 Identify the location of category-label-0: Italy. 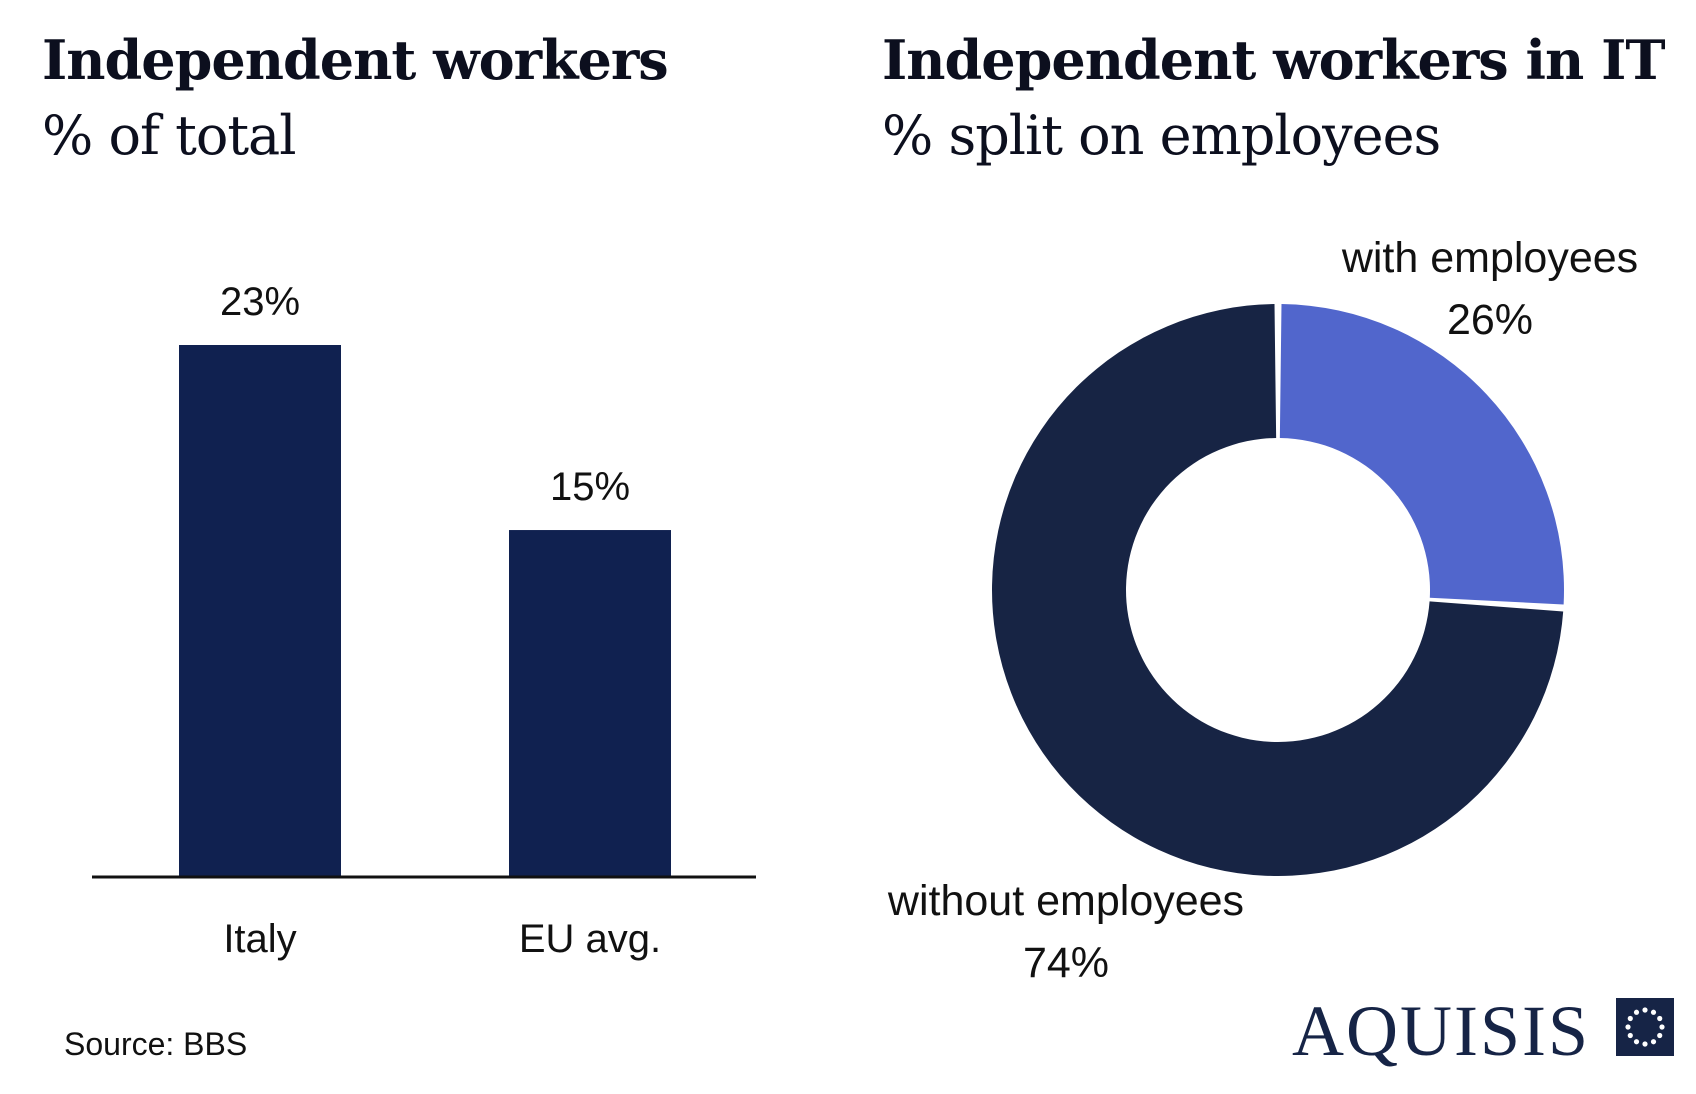
(259, 939).